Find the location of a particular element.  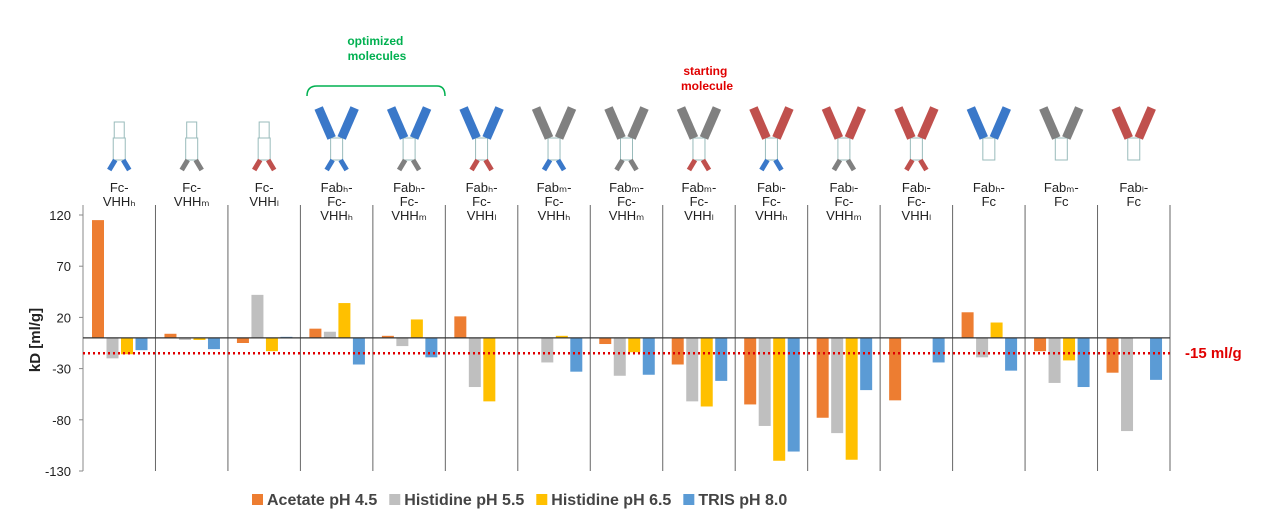

legend-label: TRIS pH 8.0 is located at coordinates (742, 500).